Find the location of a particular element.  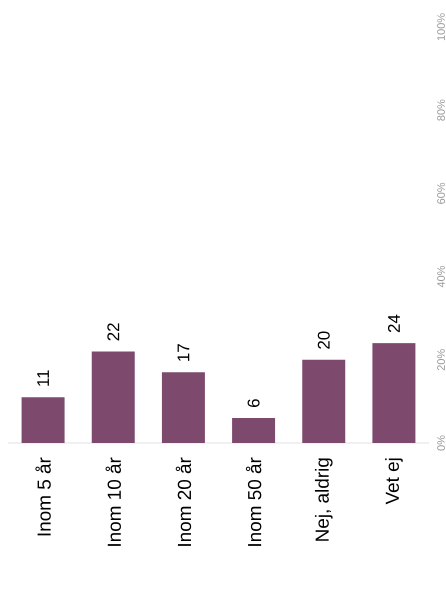

data-label: 20 is located at coordinates (324, 340).